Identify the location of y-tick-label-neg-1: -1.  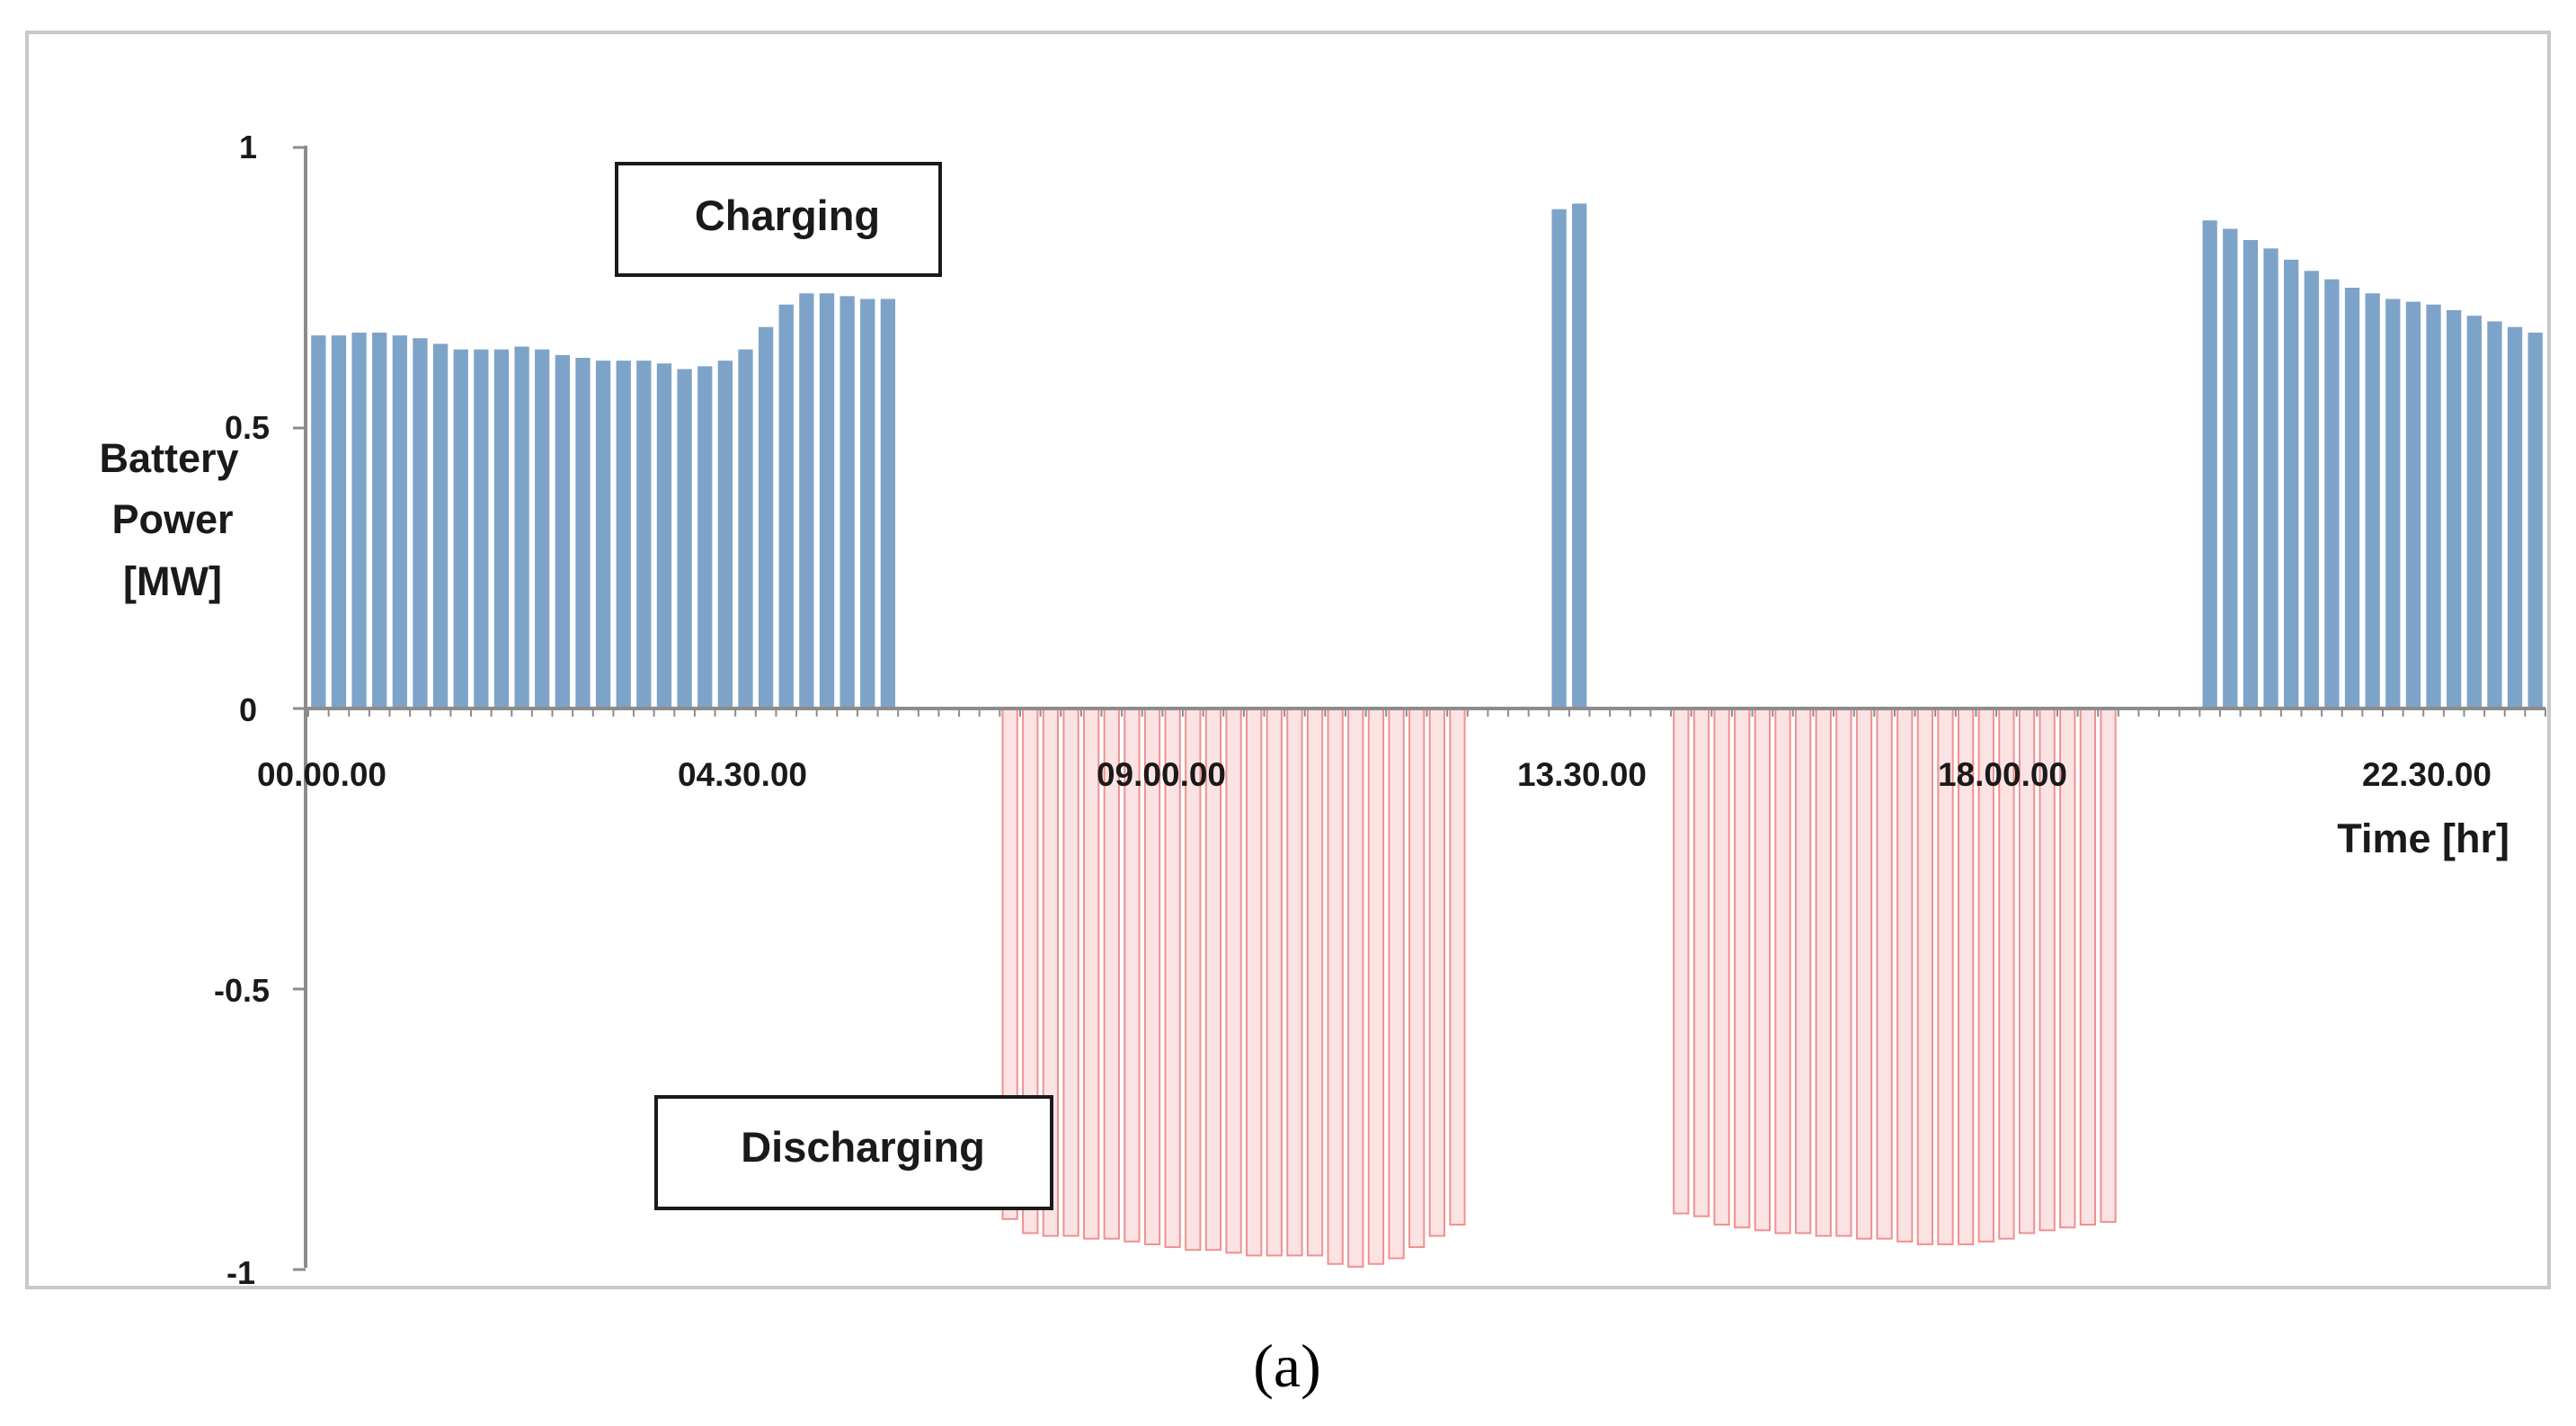
(241, 1273).